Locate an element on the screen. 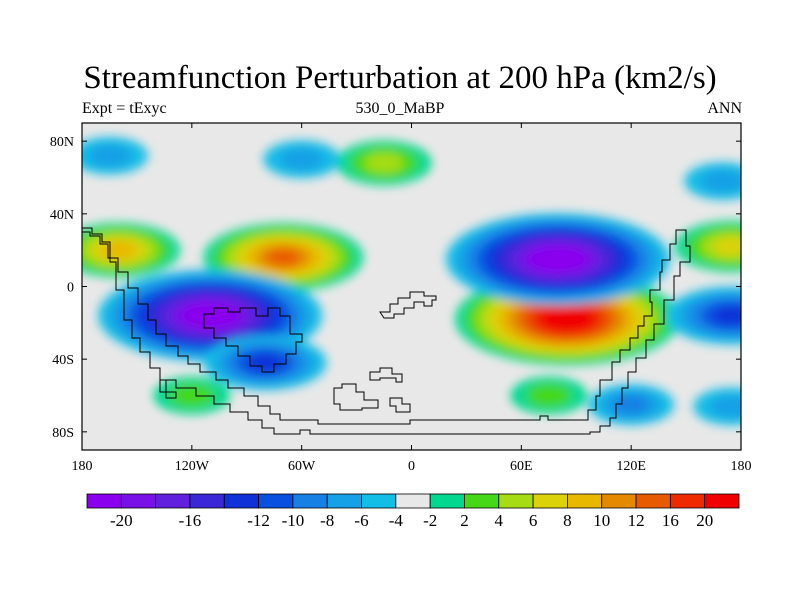 The image size is (800, 600). colorbar-label-0: -20 is located at coordinates (121, 520).